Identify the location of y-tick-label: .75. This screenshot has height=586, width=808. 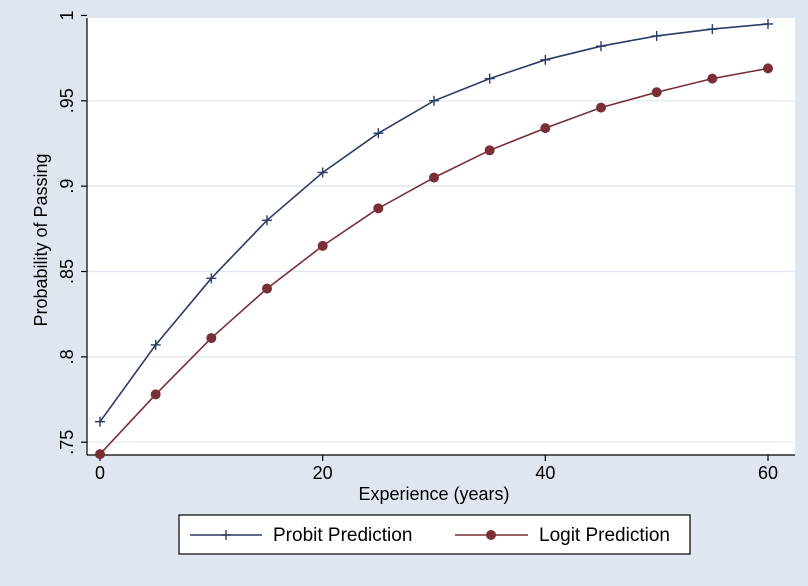
(67, 442).